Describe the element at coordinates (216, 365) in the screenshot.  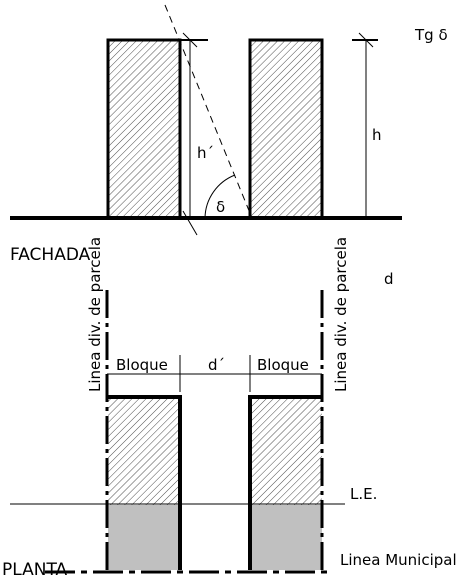
I see `label: d´` at that location.